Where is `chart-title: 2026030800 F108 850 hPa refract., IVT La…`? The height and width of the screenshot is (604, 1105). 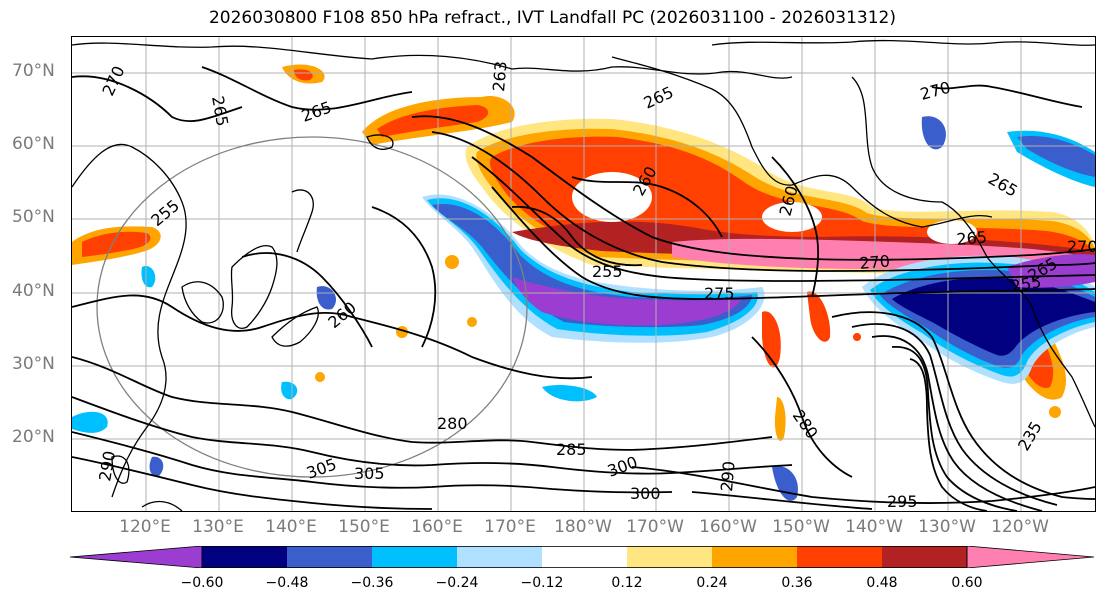 chart-title: 2026030800 F108 850 hPa refract., IVT La… is located at coordinates (552, 18).